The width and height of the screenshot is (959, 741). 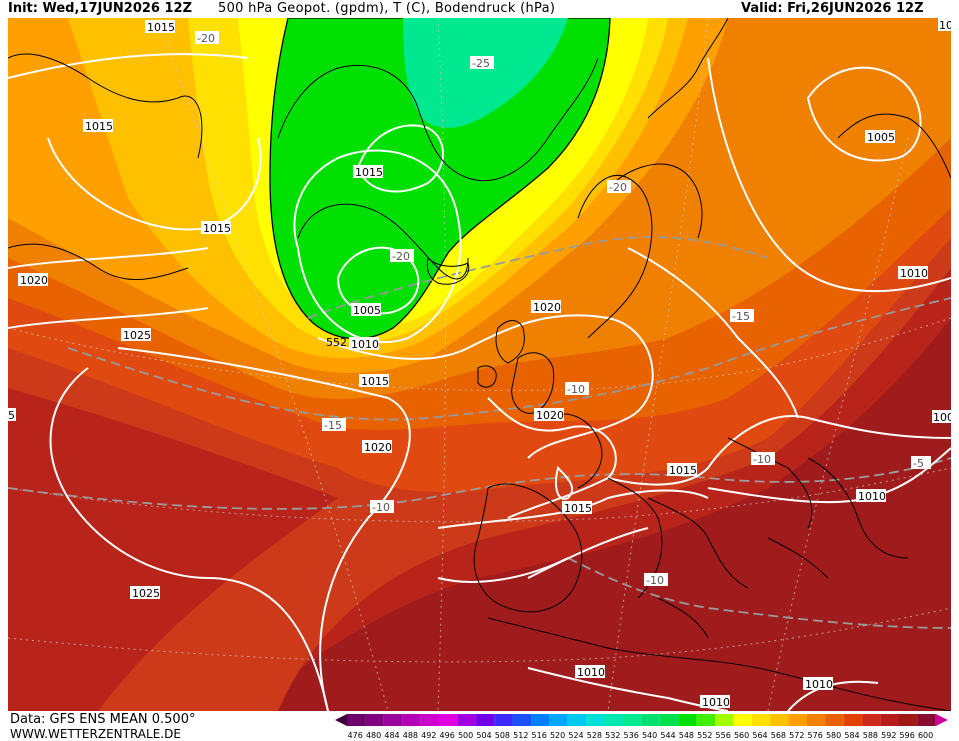 I want to click on colorbar-tick-label: 572, so click(x=796, y=735).